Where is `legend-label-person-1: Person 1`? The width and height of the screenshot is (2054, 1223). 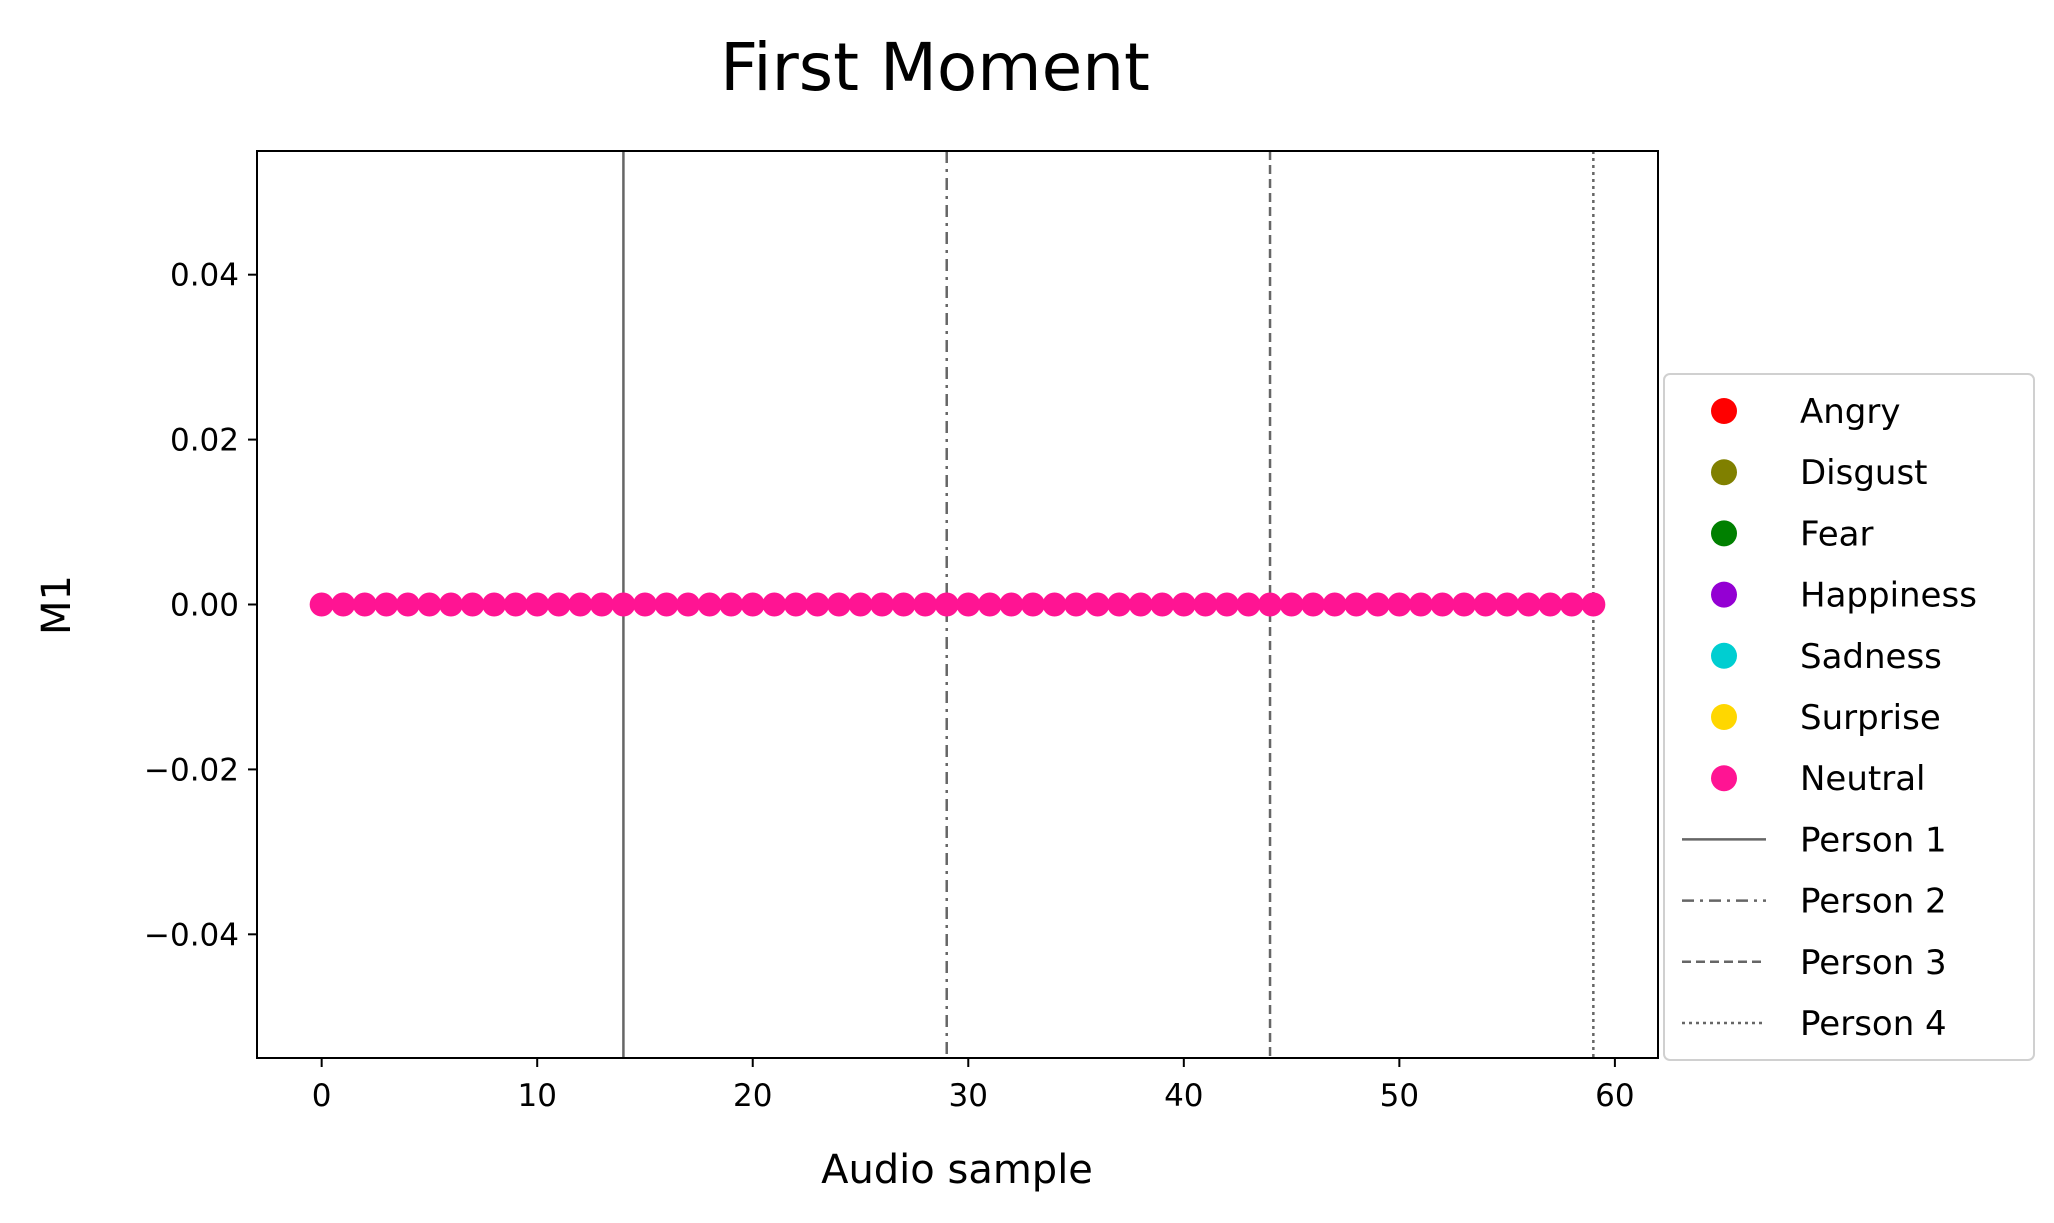
legend-label-person-1: Person 1 is located at coordinates (1873, 840).